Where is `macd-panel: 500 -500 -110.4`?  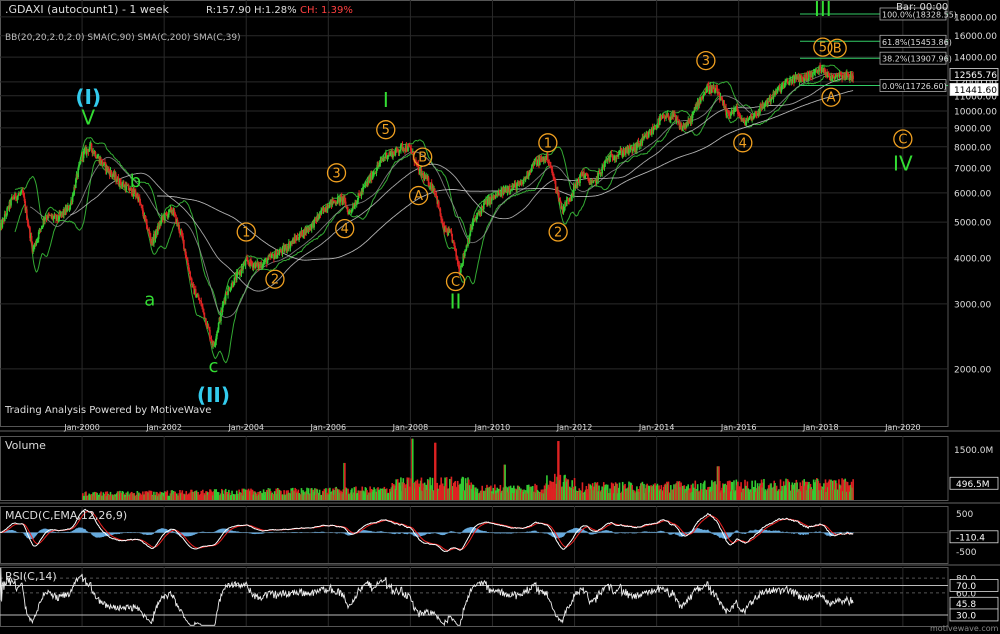 macd-panel: 500 -500 -110.4 is located at coordinates (499, 533).